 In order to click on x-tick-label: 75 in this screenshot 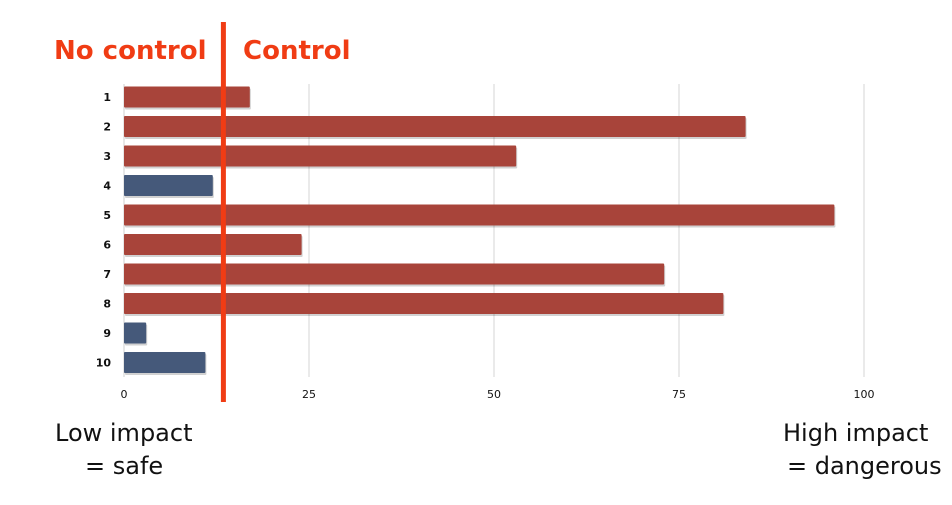, I will do `click(679, 394)`.